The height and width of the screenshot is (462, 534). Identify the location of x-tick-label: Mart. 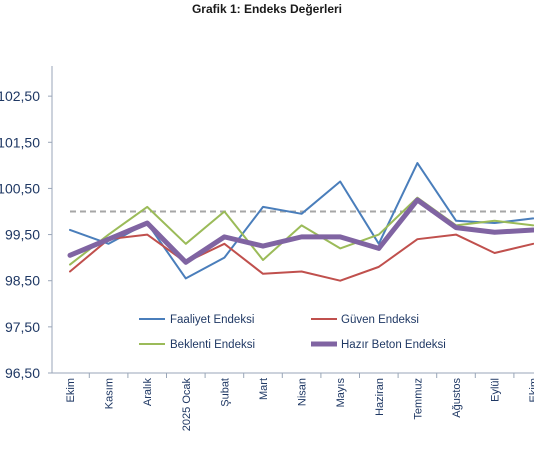
(264, 389).